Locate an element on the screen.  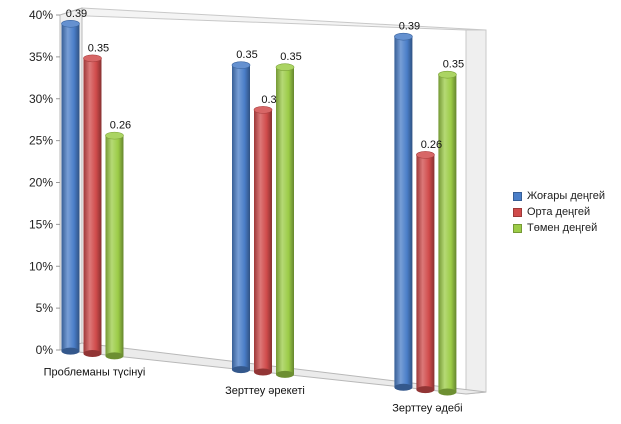
side-wall is located at coordinates (476, 212).